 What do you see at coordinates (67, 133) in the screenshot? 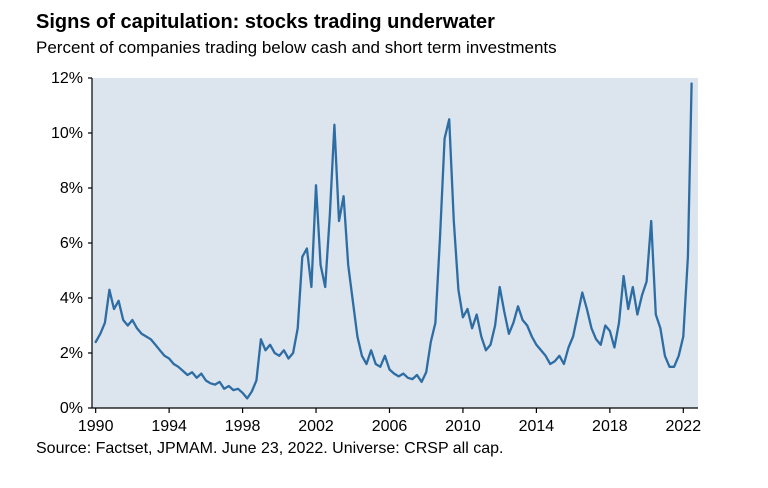
I see `y-tick-label: 10%` at bounding box center [67, 133].